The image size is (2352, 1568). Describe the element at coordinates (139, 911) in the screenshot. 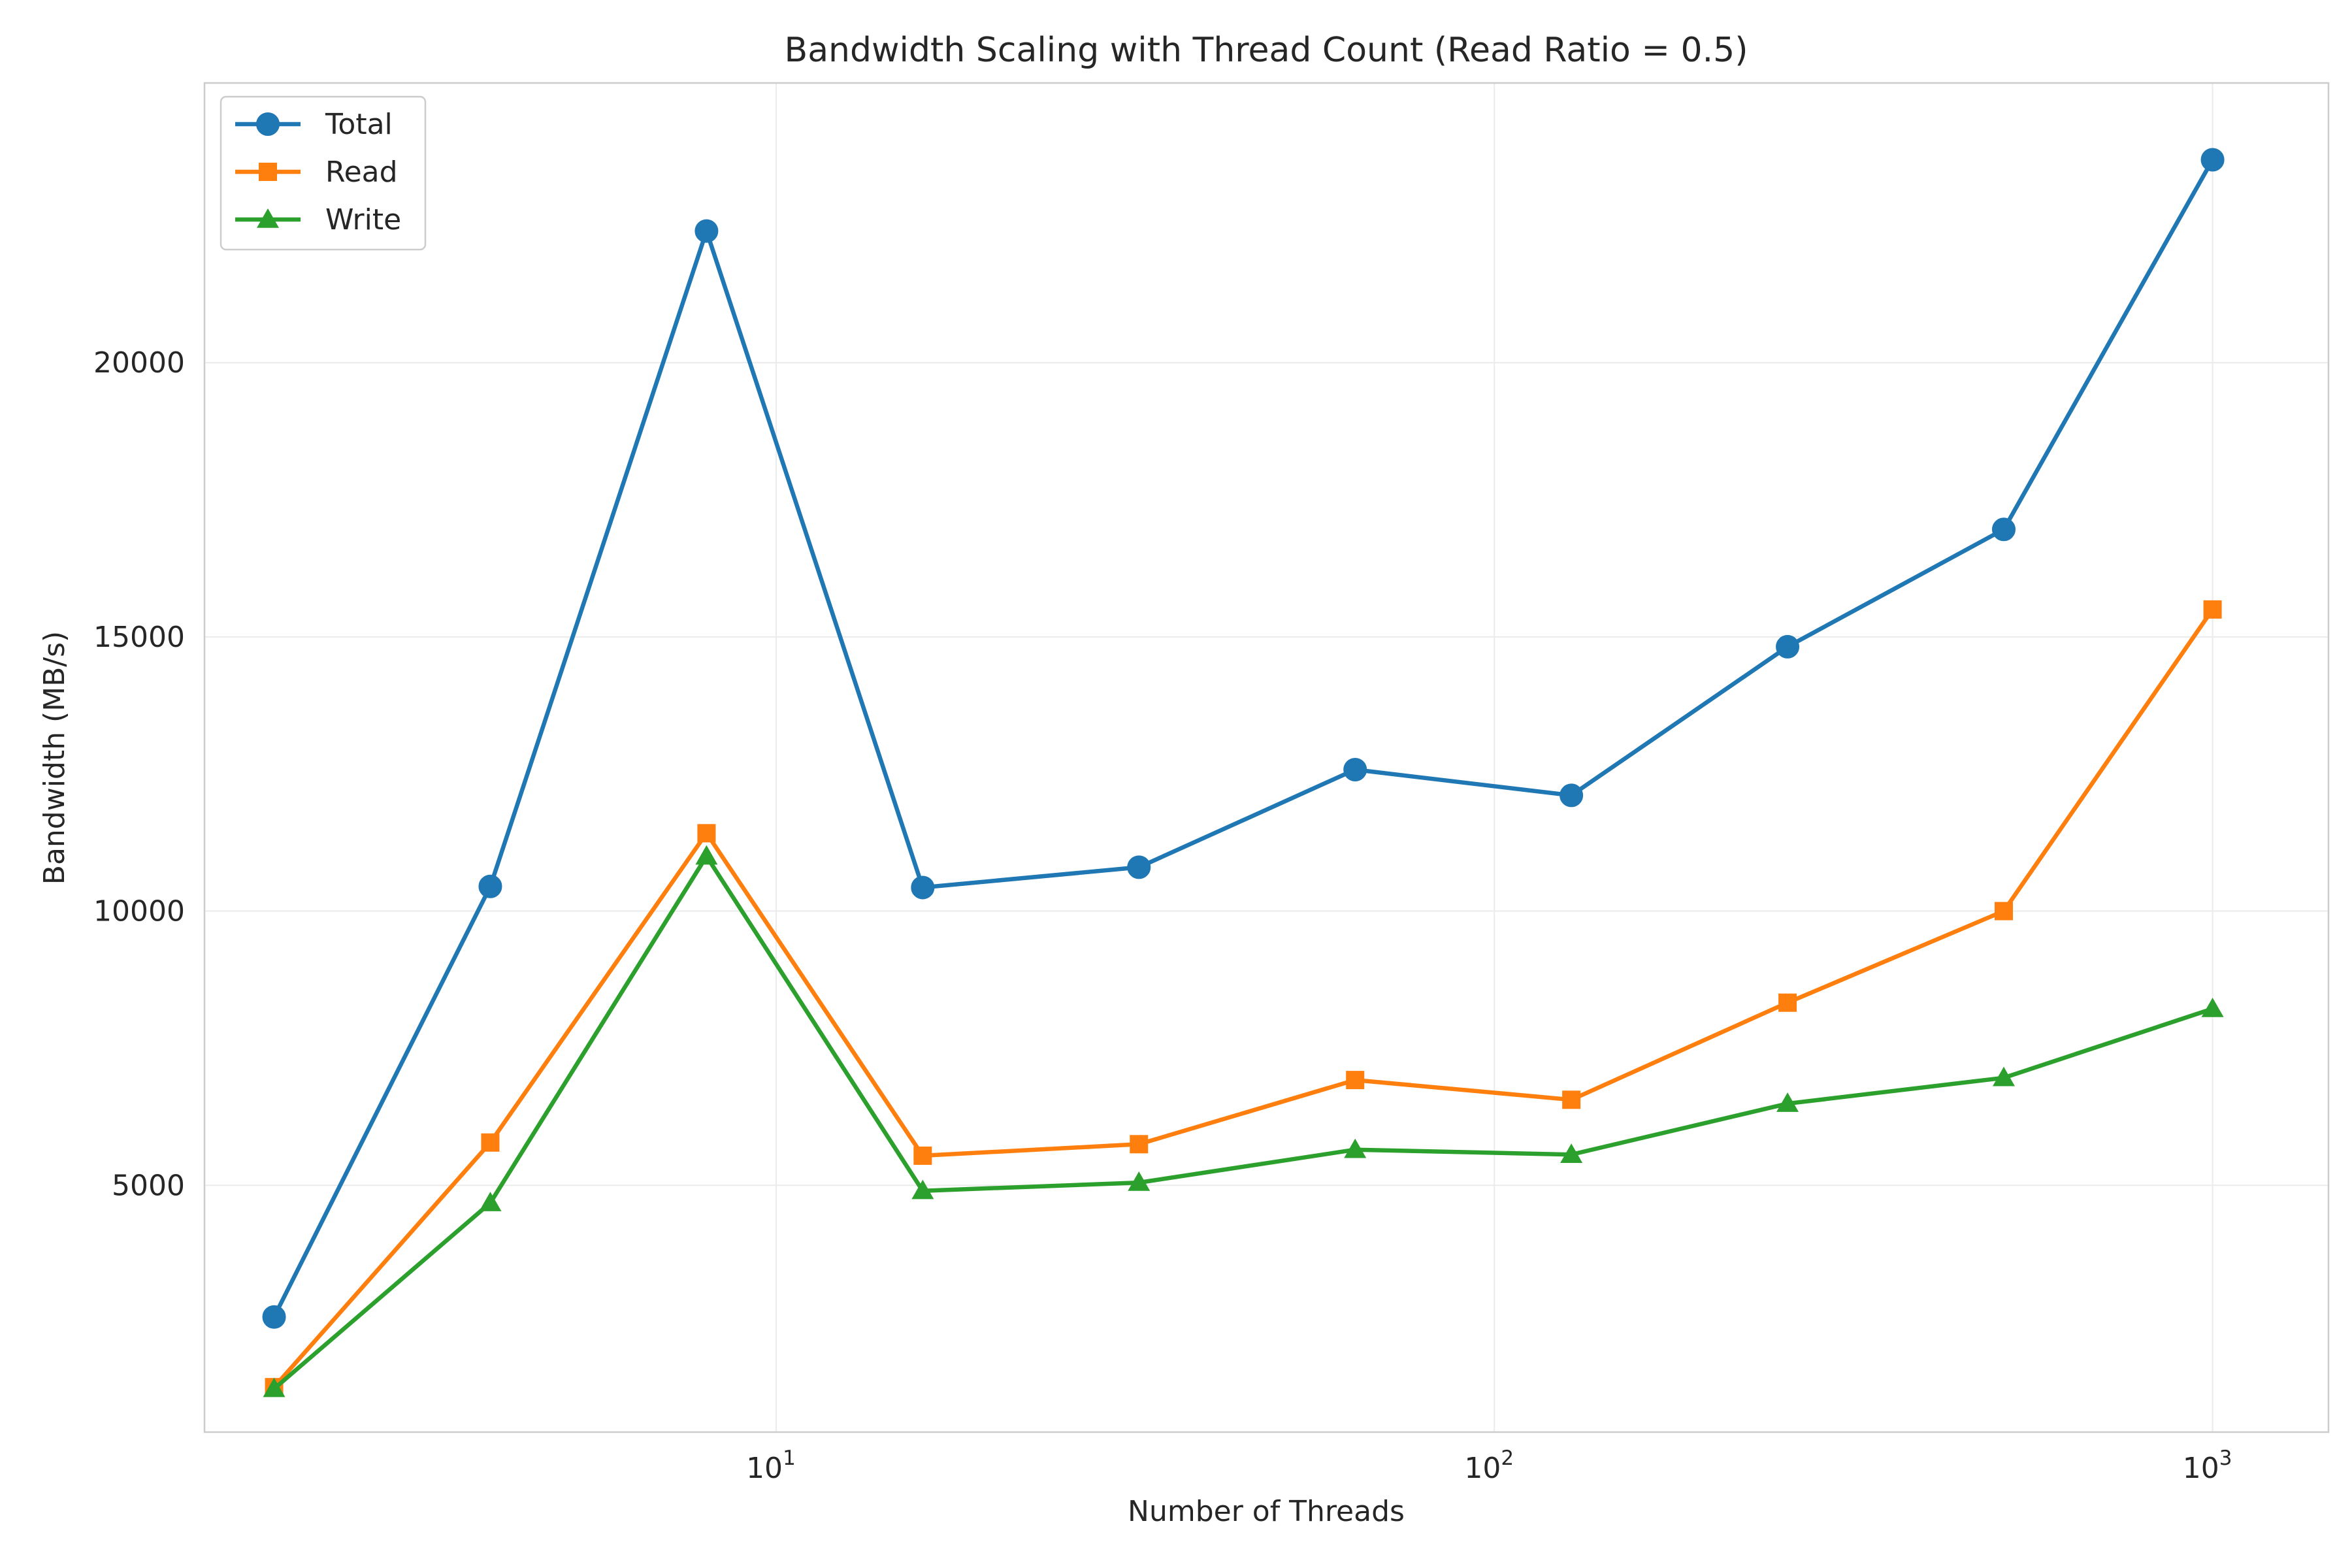

I see `y-tick-label: 10000` at that location.